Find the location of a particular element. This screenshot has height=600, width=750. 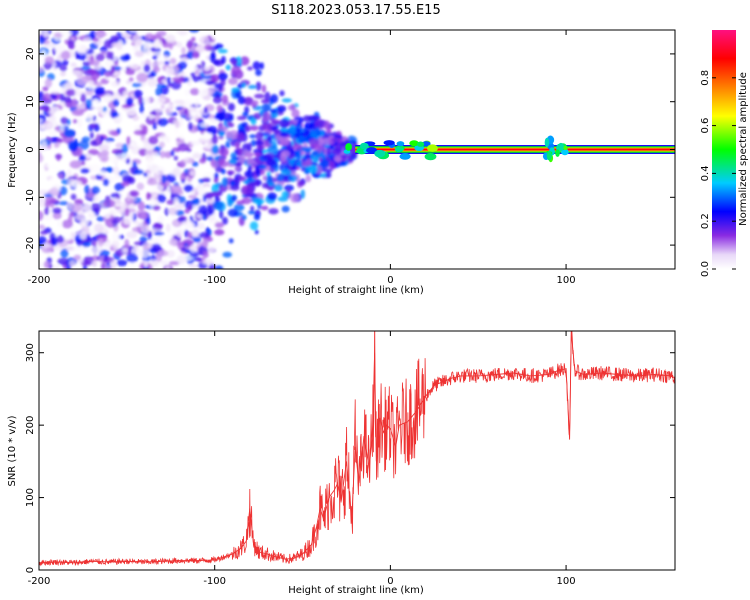

colorbar-label: Normalized spectral amplitude is located at coordinates (743, 149).